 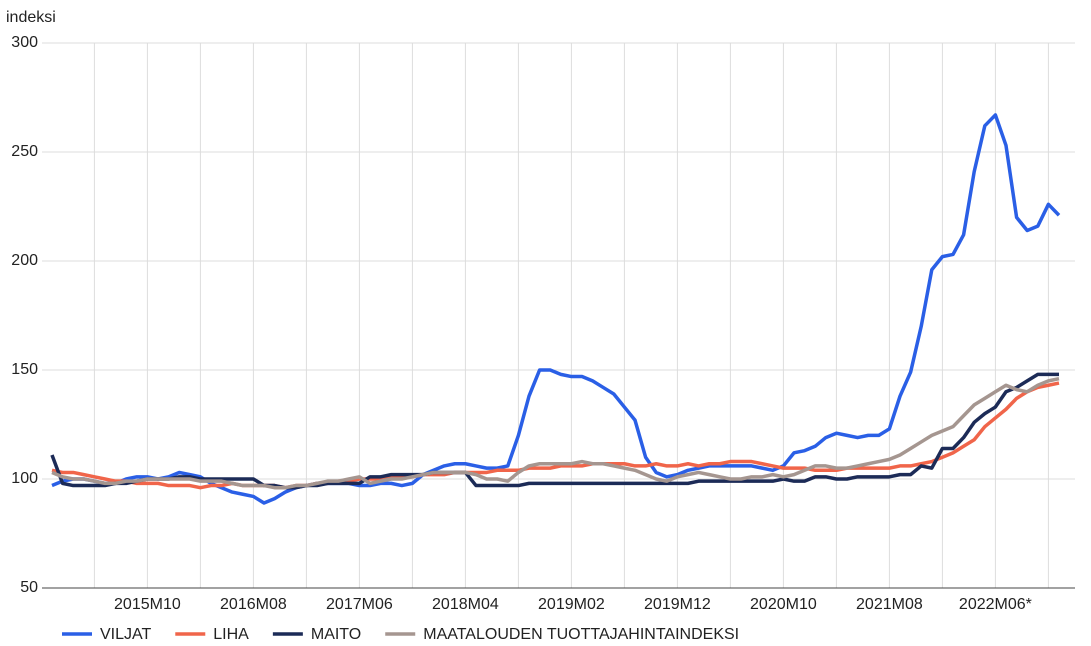 What do you see at coordinates (147, 604) in the screenshot?
I see `x-tick-label: 2015M10` at bounding box center [147, 604].